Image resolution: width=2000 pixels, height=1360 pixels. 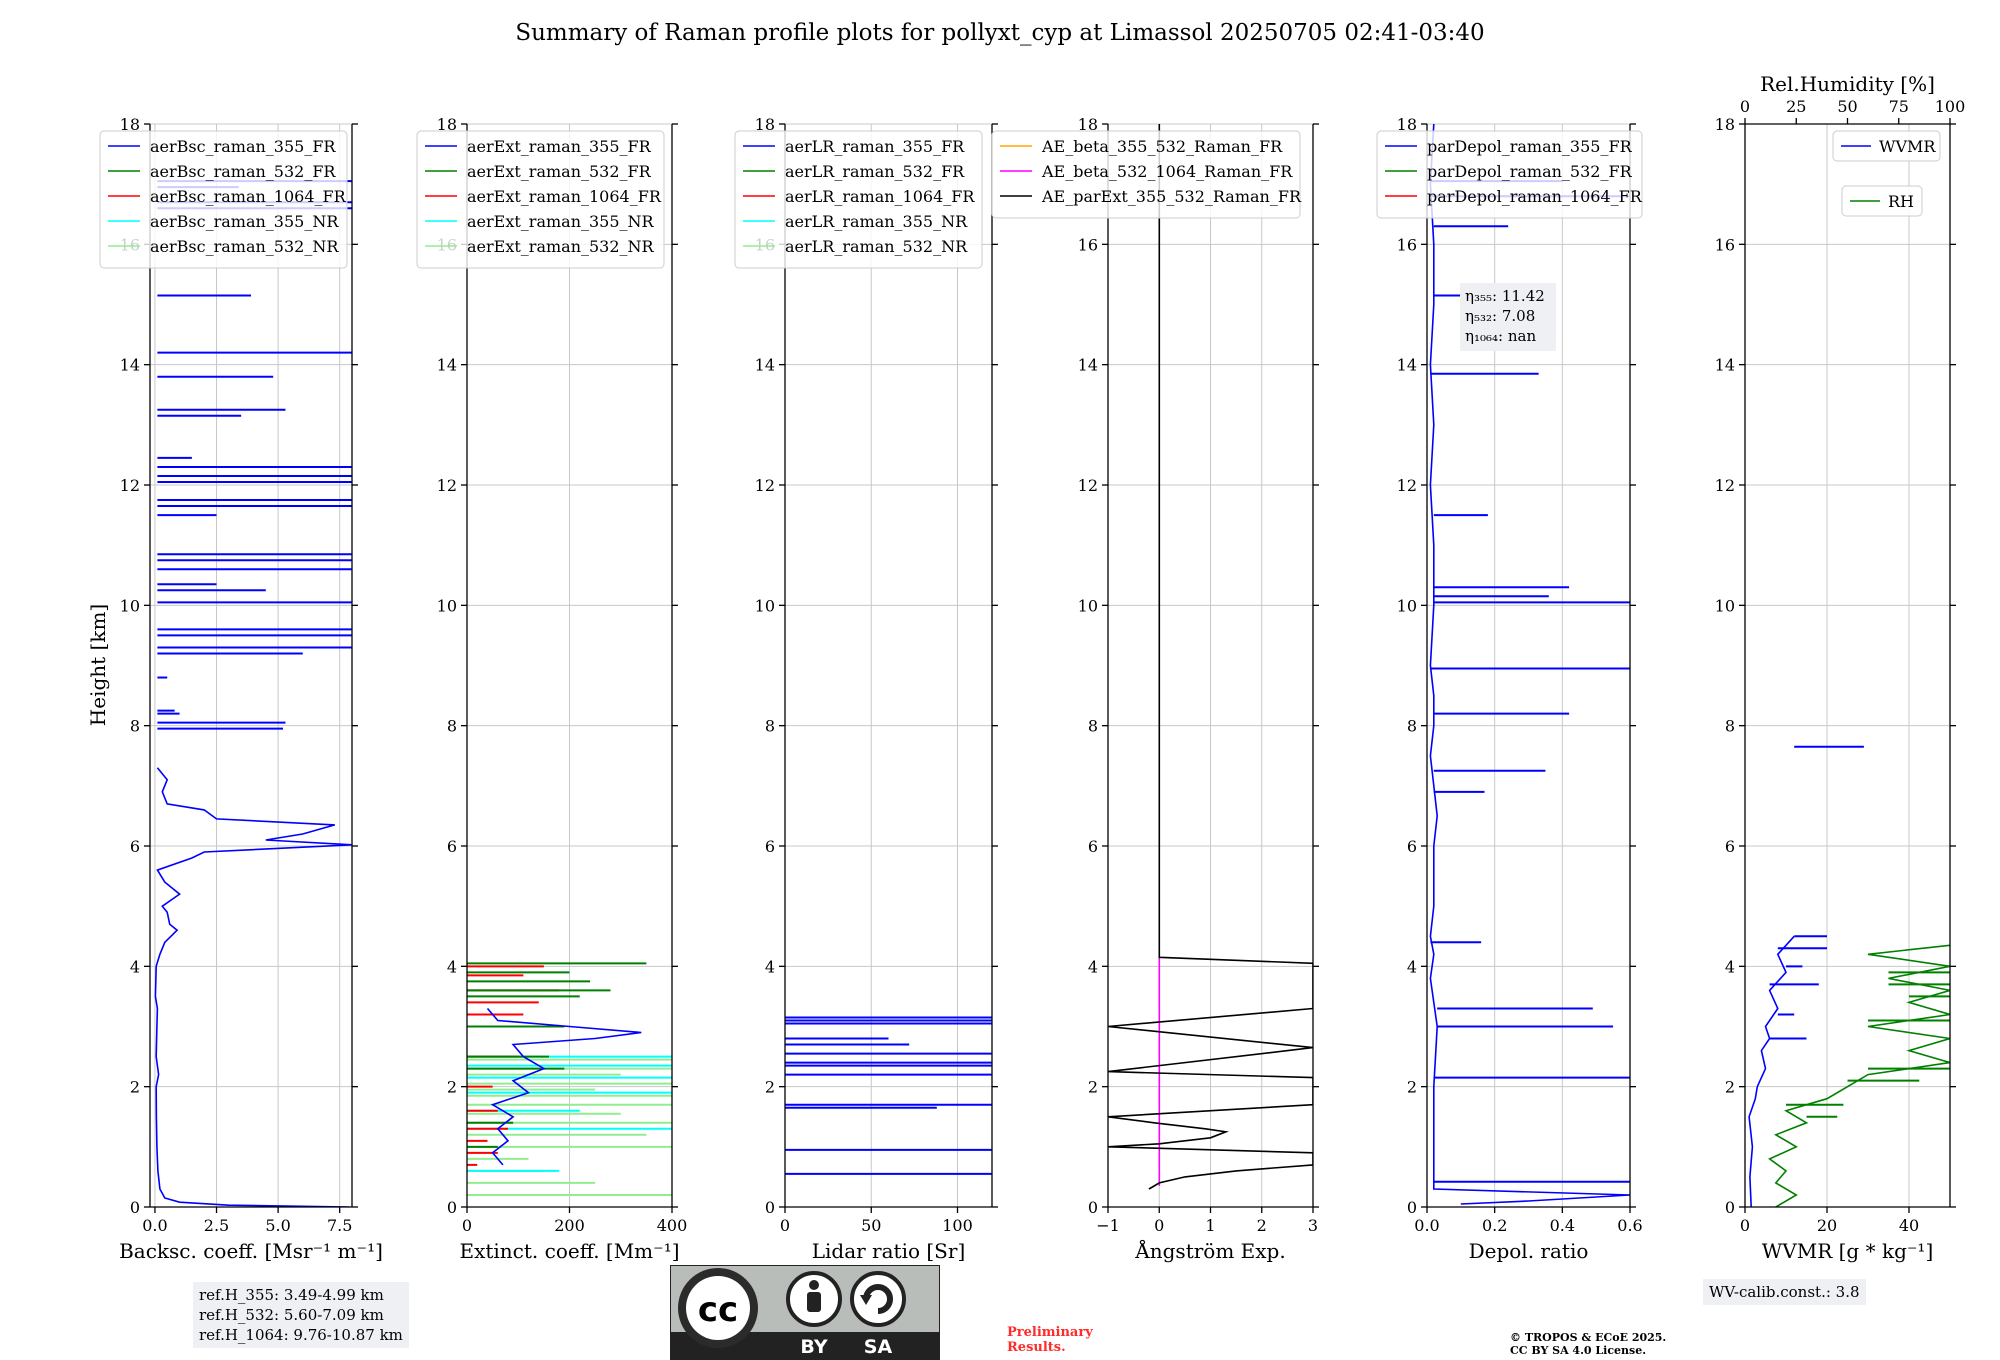 I want to click on legend-label: aerLR_raman_355_FR, so click(x=875, y=146).